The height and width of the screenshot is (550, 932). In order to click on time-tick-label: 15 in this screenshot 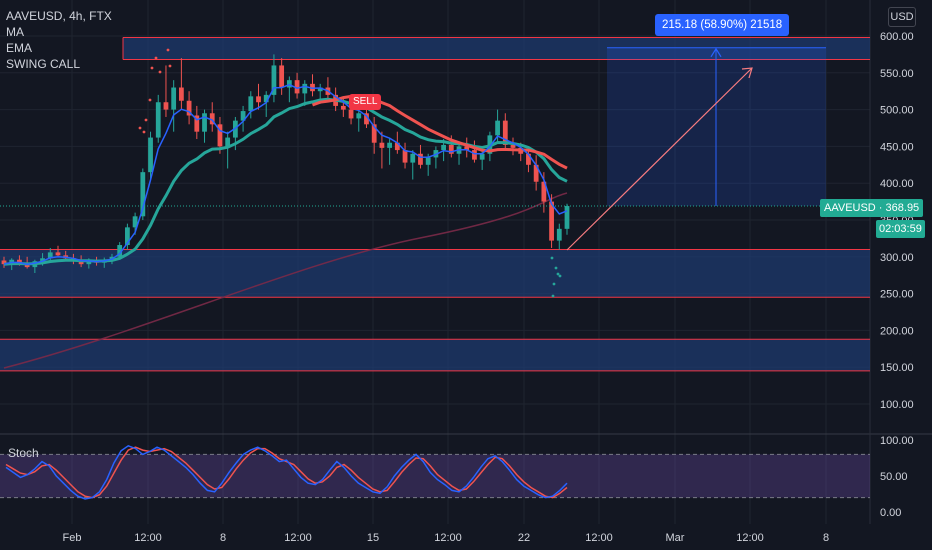, I will do `click(373, 538)`.